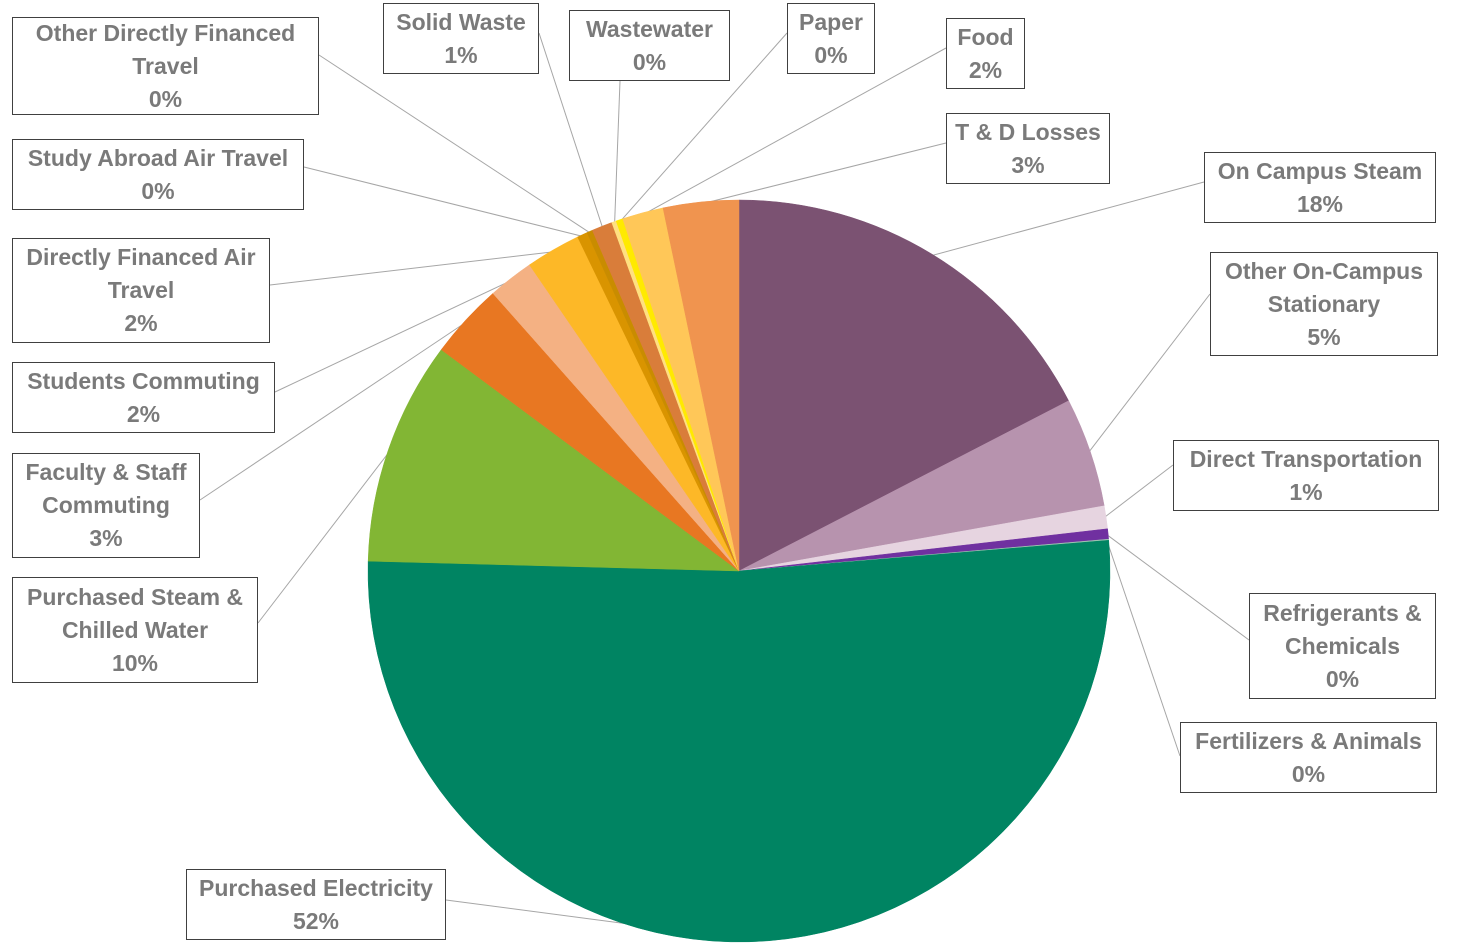 The width and height of the screenshot is (1475, 950). I want to click on leader-line-paper, so click(703, 127).